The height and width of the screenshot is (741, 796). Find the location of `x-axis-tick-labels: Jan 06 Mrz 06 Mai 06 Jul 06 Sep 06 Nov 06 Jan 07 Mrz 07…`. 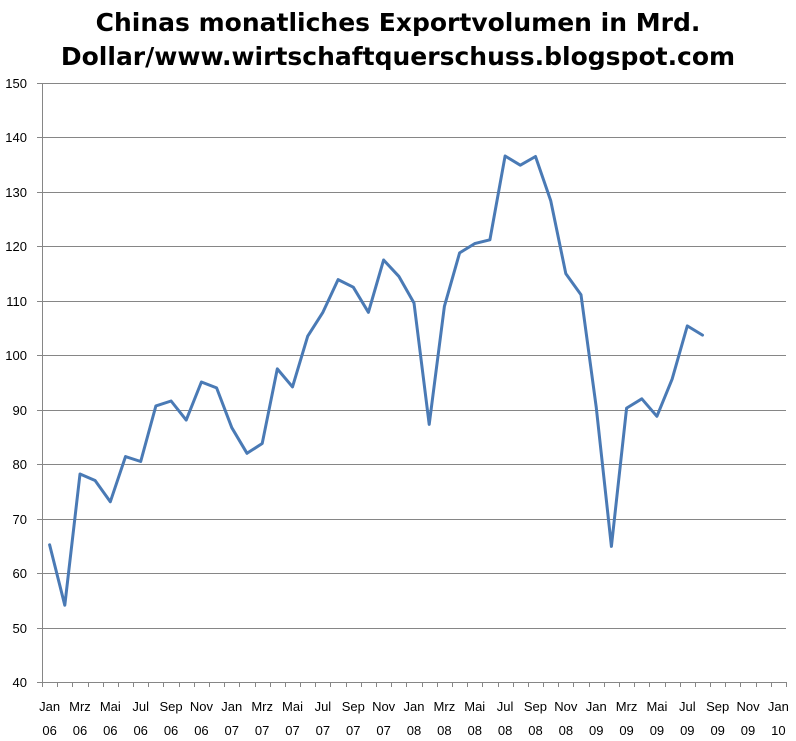

x-axis-tick-labels: Jan 06 Mrz 06 Mai 06 Jul 06 Sep 06 Nov 06 Jan 07 Mrz 07… is located at coordinates (414, 718).